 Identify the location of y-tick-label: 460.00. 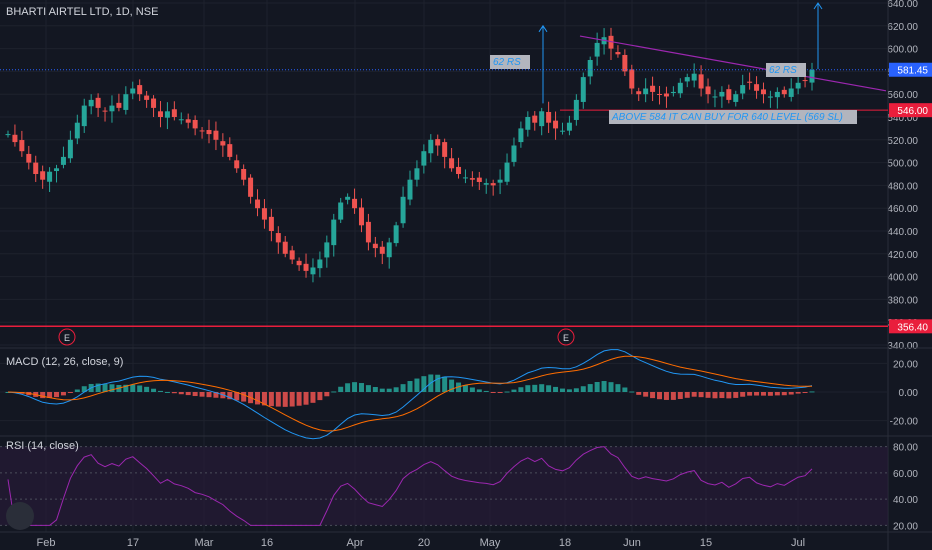
(902, 209).